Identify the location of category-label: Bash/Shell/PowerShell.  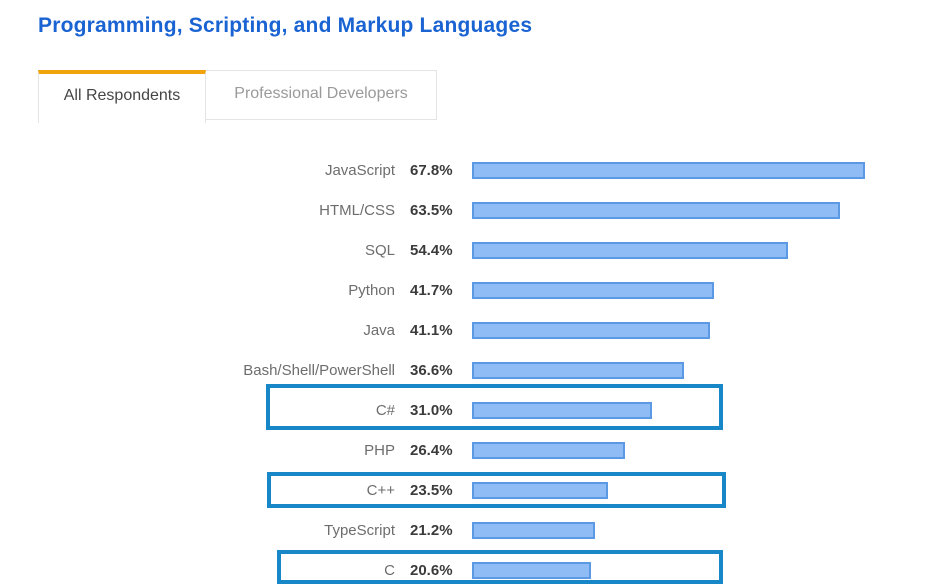
(319, 370).